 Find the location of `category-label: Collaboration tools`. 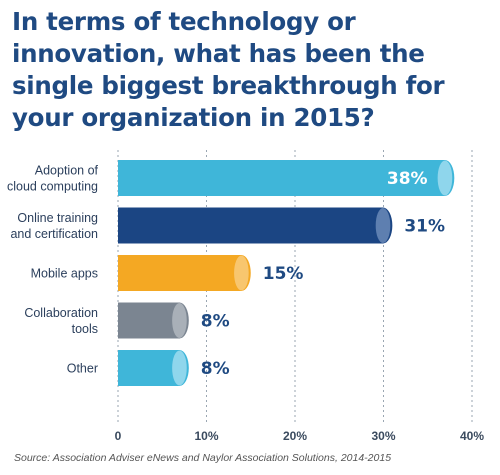

category-label: Collaboration tools is located at coordinates (61, 321).